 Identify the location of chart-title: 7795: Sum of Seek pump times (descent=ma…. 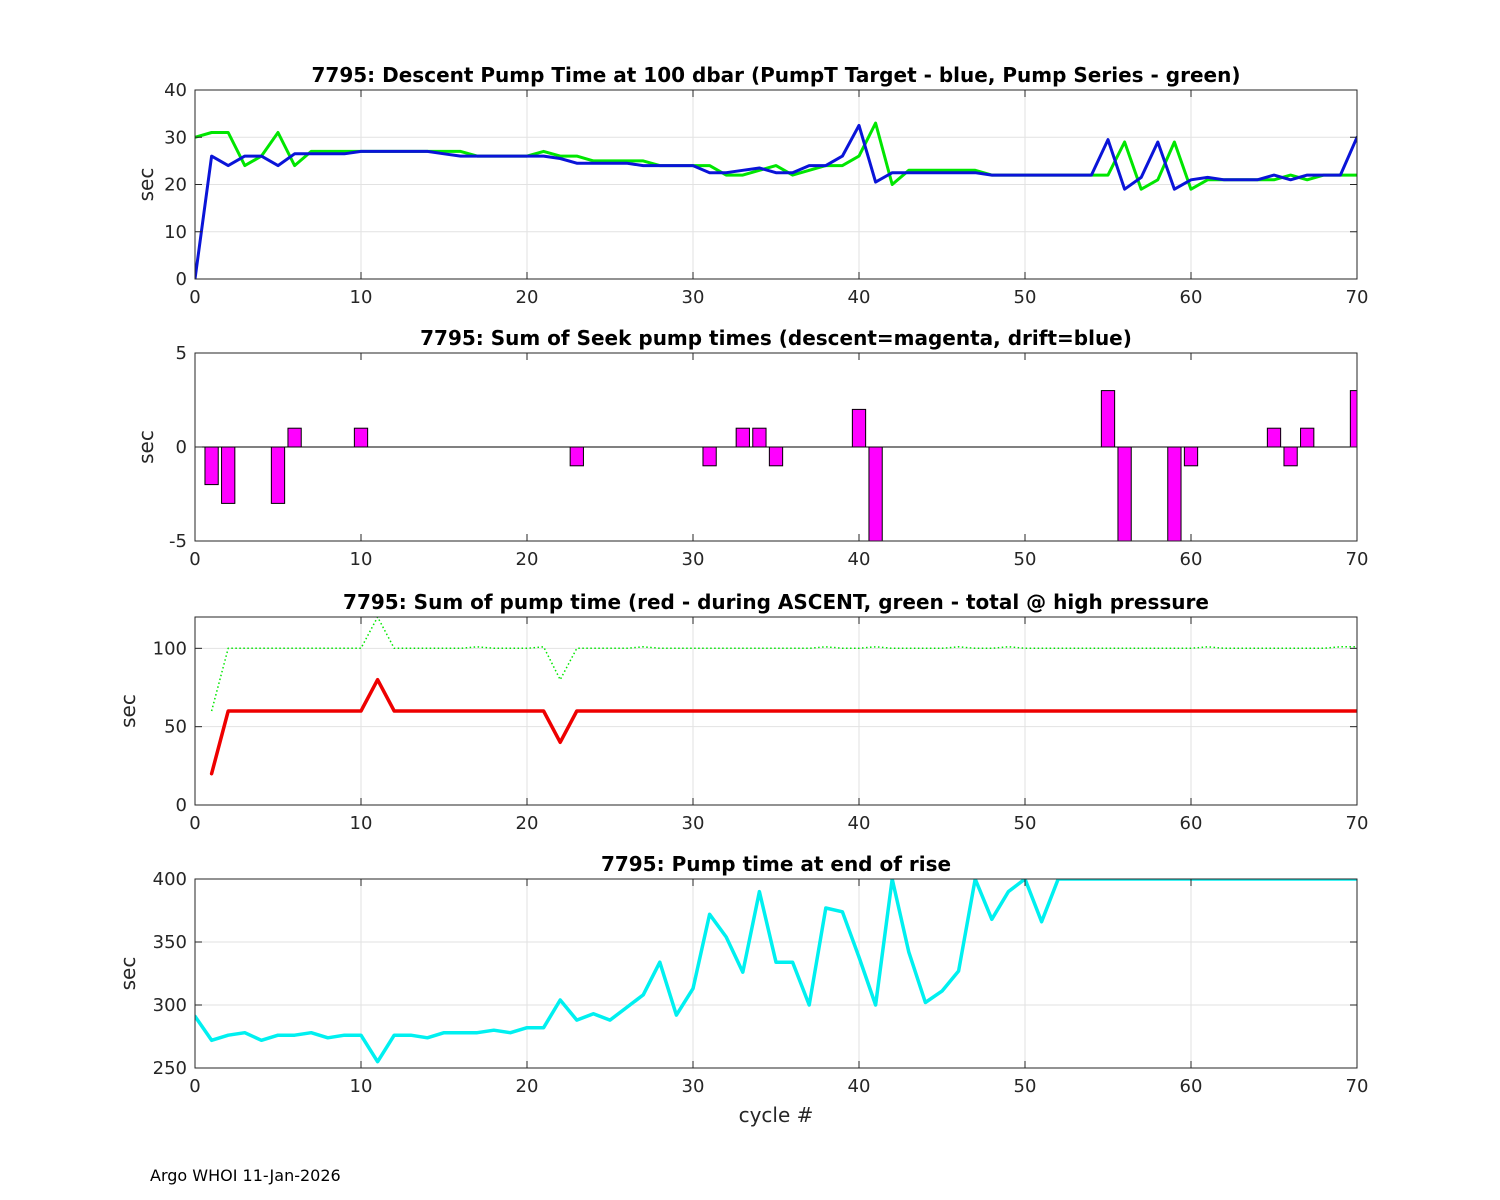
(776, 338).